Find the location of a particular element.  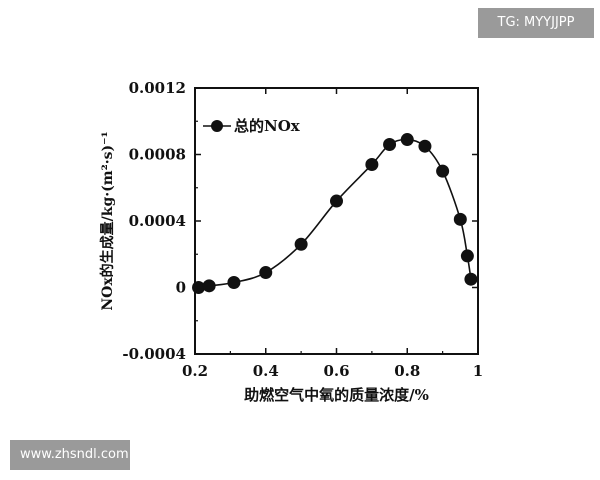

y-axis-label: NOx的生成量/kg·(m²·s)⁻¹ is located at coordinates (107, 220).